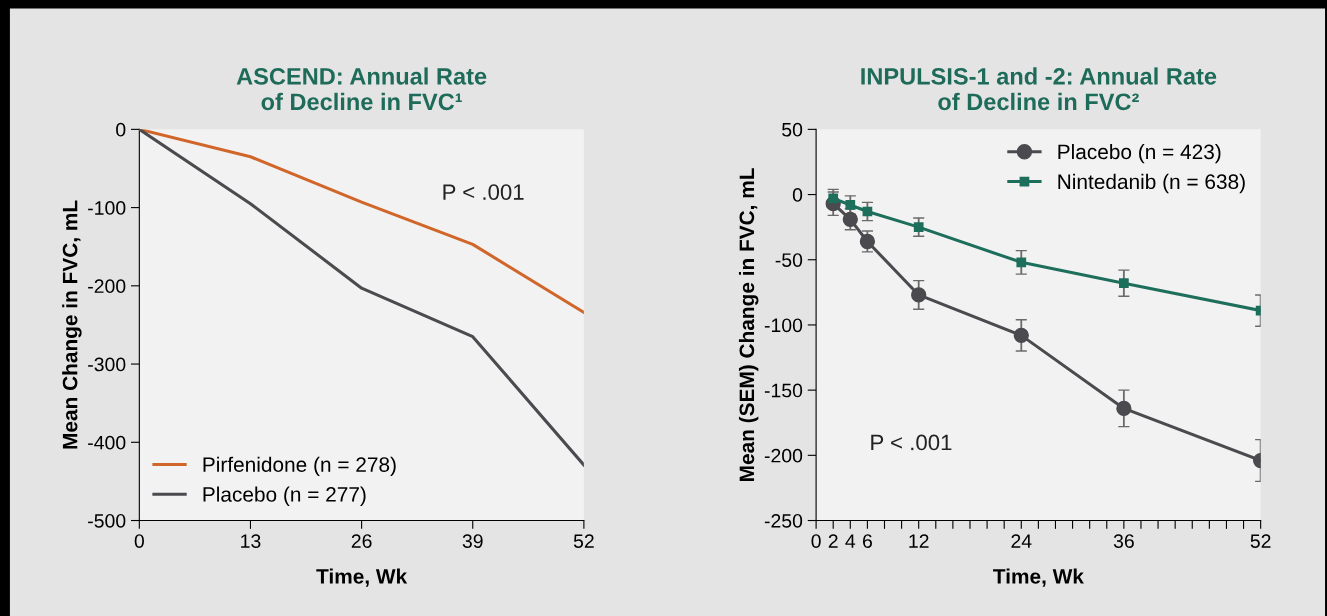 The width and height of the screenshot is (1327, 616). I want to click on x-tick-label: 4, so click(850, 541).